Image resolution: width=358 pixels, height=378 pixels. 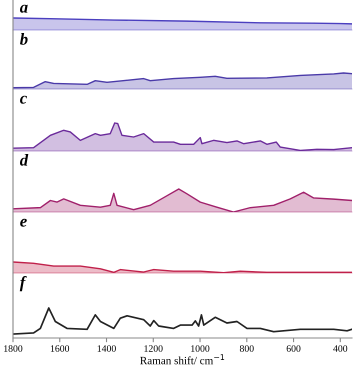 I want to click on x-tick-label: 1200, so click(x=153, y=348).